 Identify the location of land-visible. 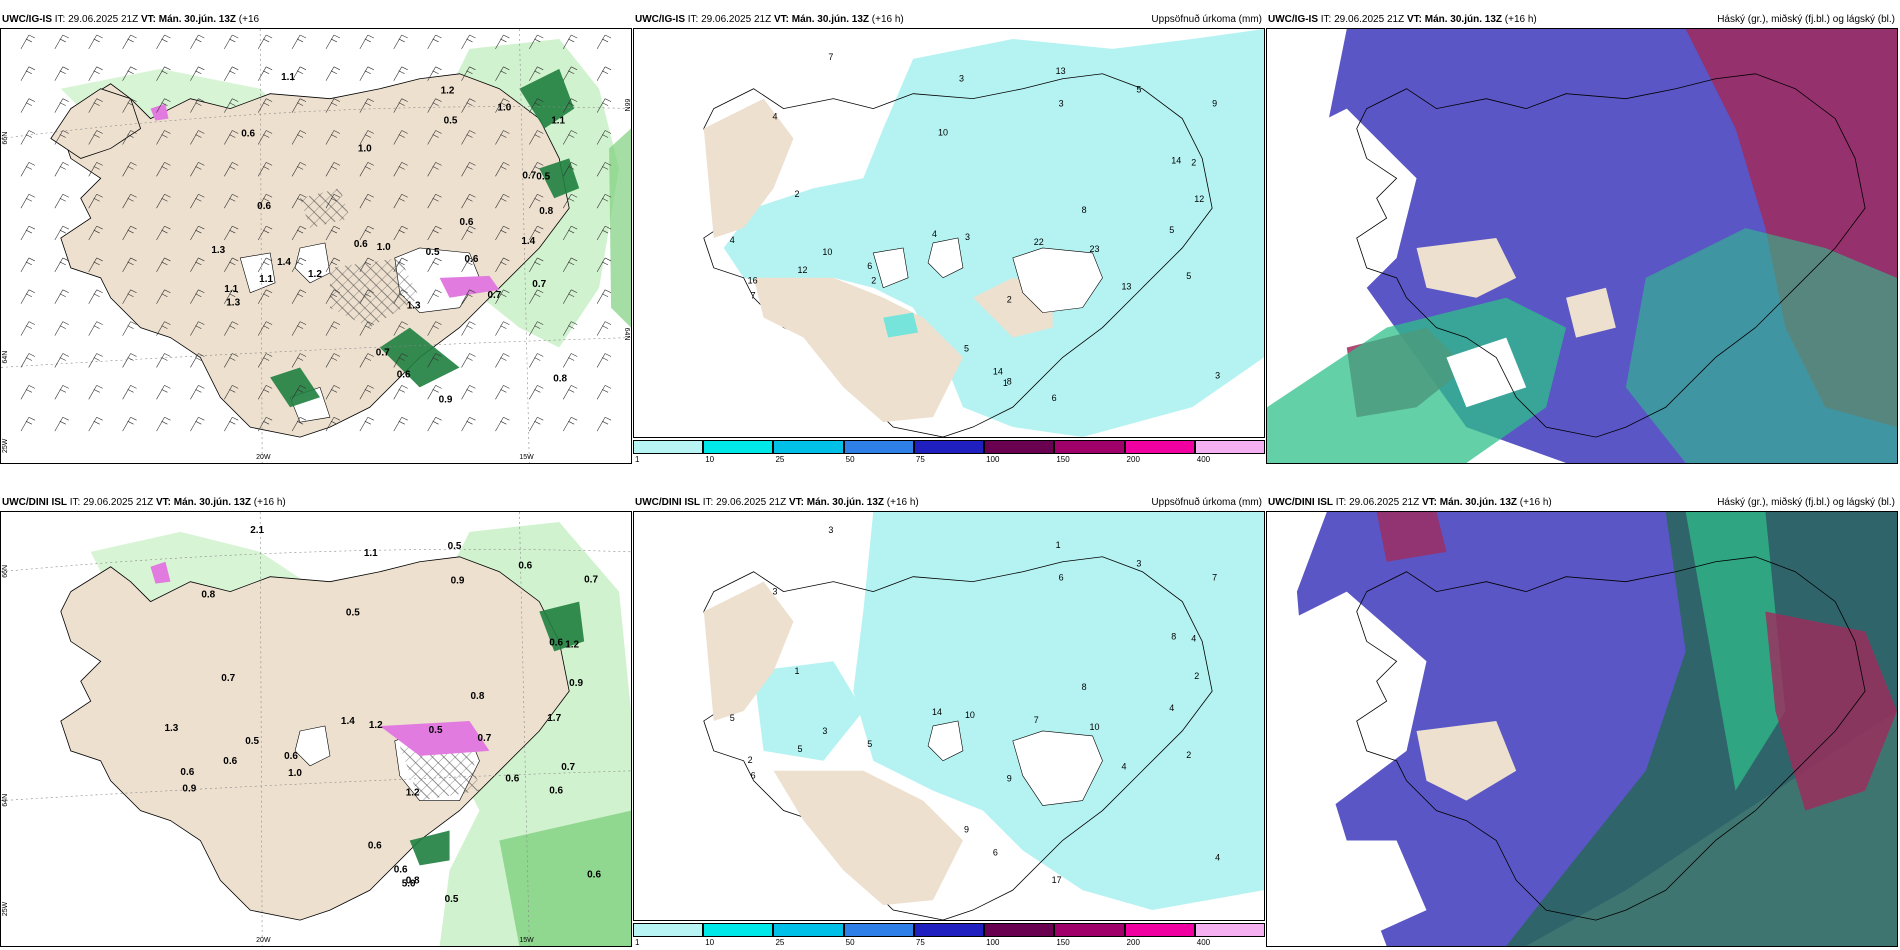
(1466, 268).